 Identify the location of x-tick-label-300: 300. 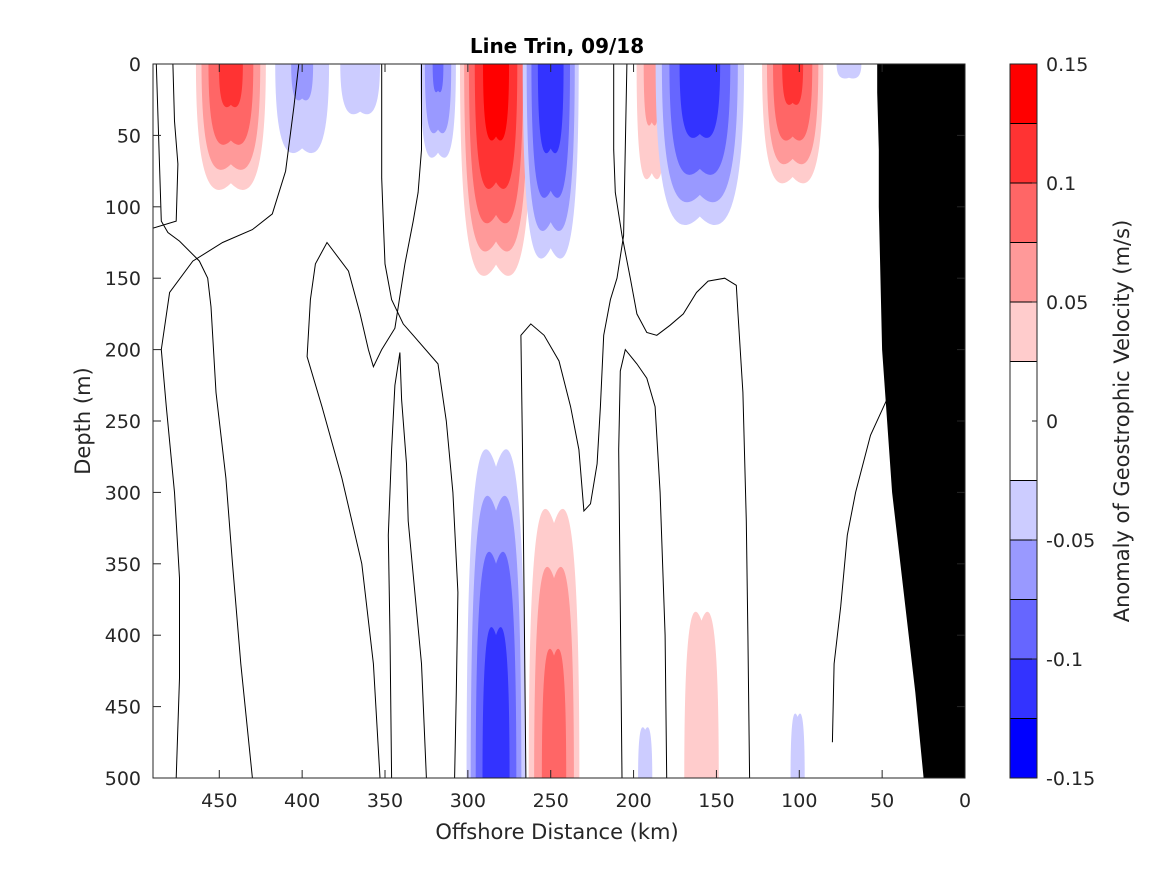
(468, 801).